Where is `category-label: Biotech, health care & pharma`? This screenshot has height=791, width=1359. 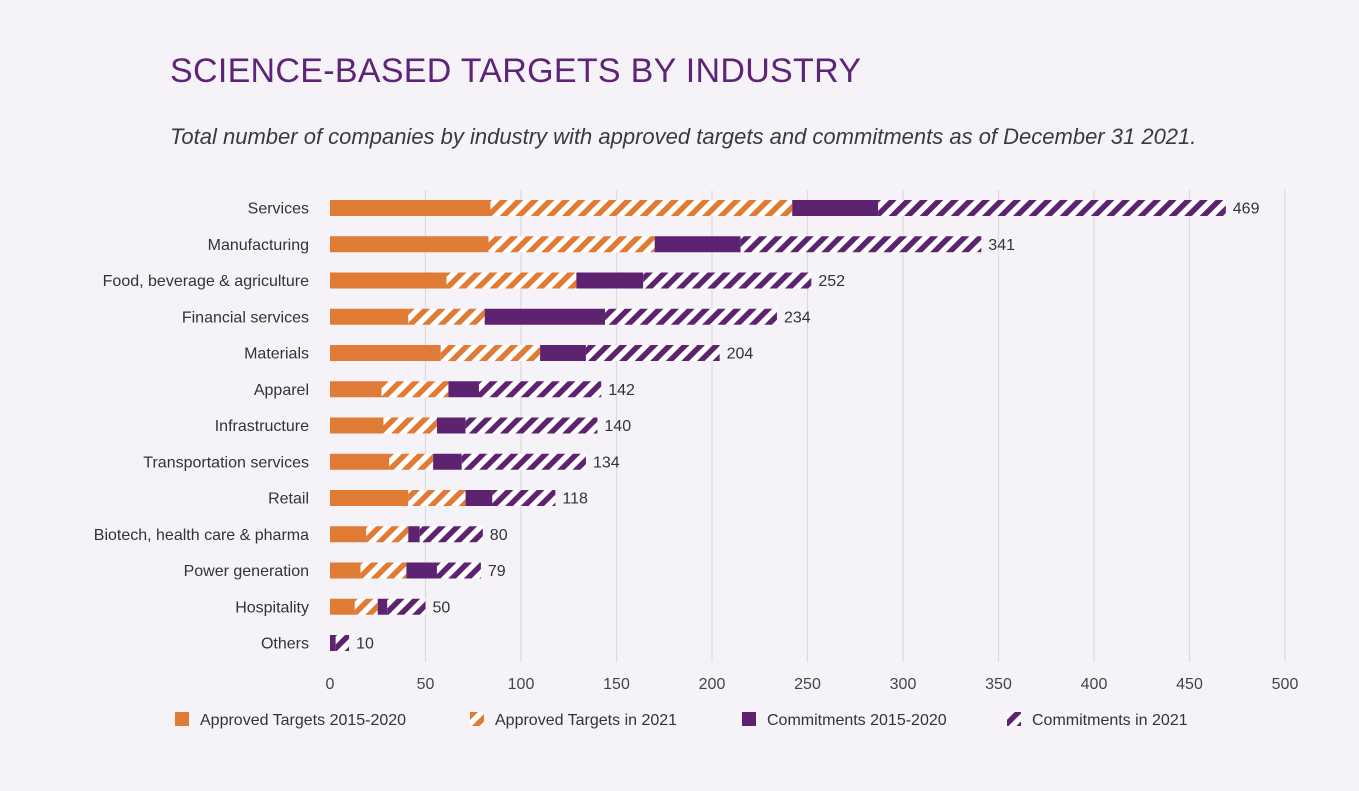
category-label: Biotech, health care & pharma is located at coordinates (201, 535).